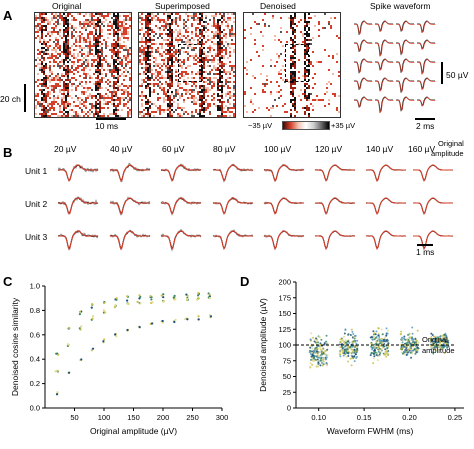  I want to click on panel-d-letter: D, so click(245, 281).